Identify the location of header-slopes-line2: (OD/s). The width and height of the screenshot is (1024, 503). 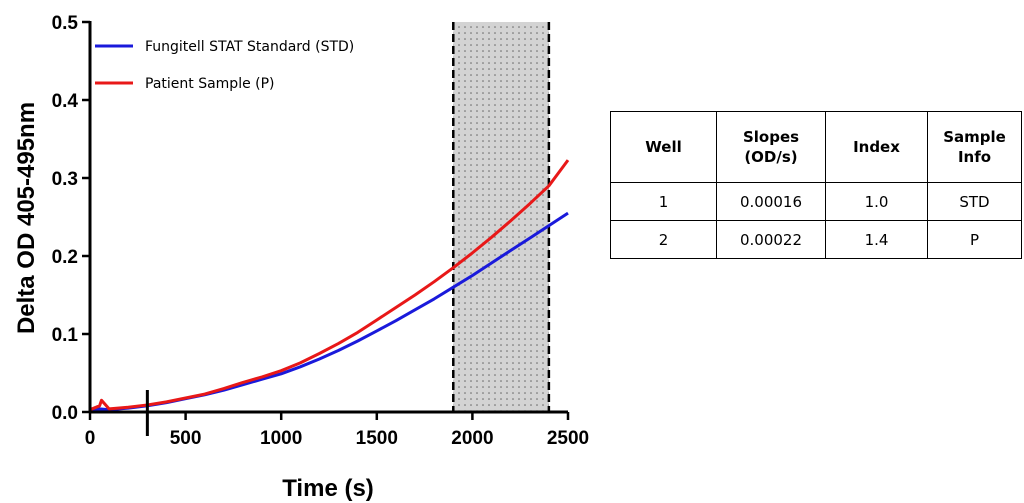
(771, 157).